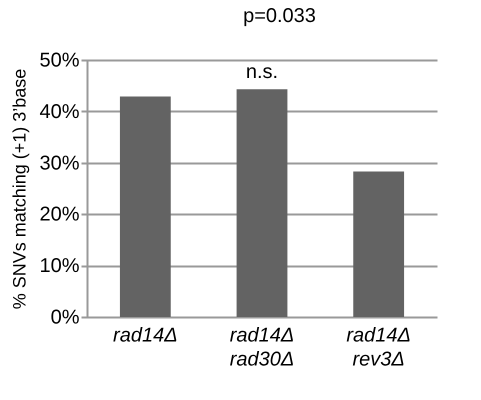 Image resolution: width=481 pixels, height=400 pixels. Describe the element at coordinates (65, 317) in the screenshot. I see `y-tick-label: 0%` at that location.